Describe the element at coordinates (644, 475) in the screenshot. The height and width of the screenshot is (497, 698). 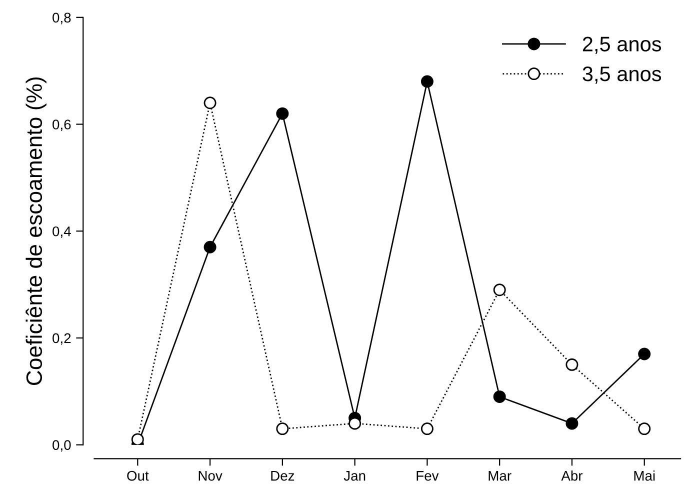
I see `x-tick-label: Mai` at that location.